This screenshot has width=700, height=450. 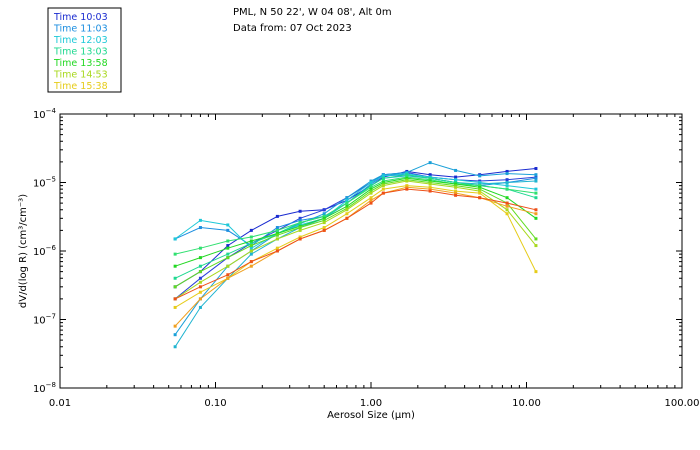 I want to click on legend-box, so click(x=84, y=50).